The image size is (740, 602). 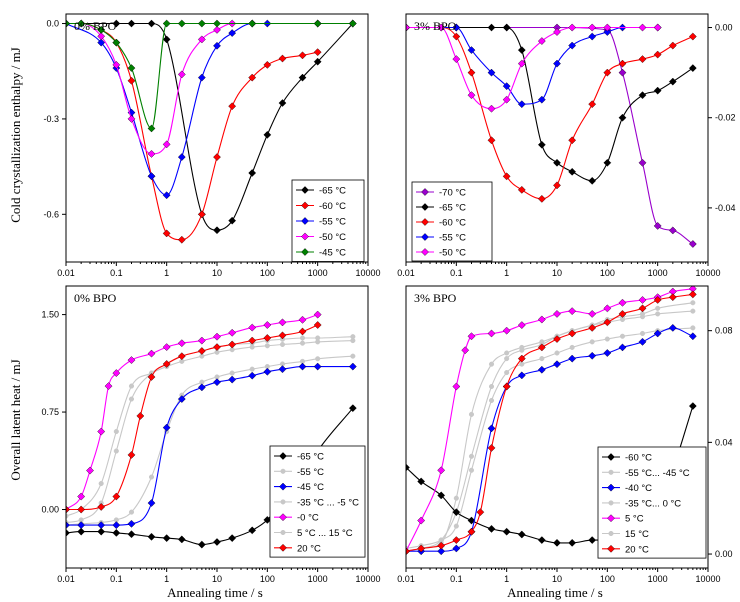 I want to click on y-tick-label-tl-1: -0.3, so click(x=51, y=119).